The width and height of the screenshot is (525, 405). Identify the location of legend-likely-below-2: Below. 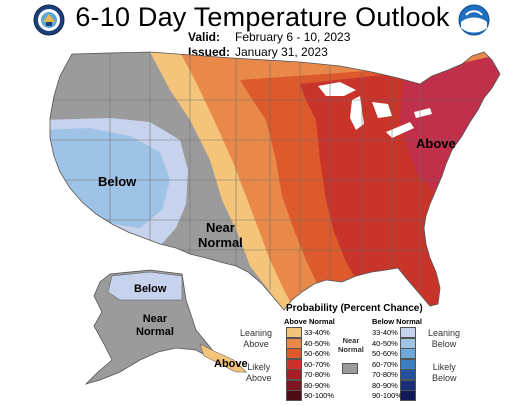
(444, 378).